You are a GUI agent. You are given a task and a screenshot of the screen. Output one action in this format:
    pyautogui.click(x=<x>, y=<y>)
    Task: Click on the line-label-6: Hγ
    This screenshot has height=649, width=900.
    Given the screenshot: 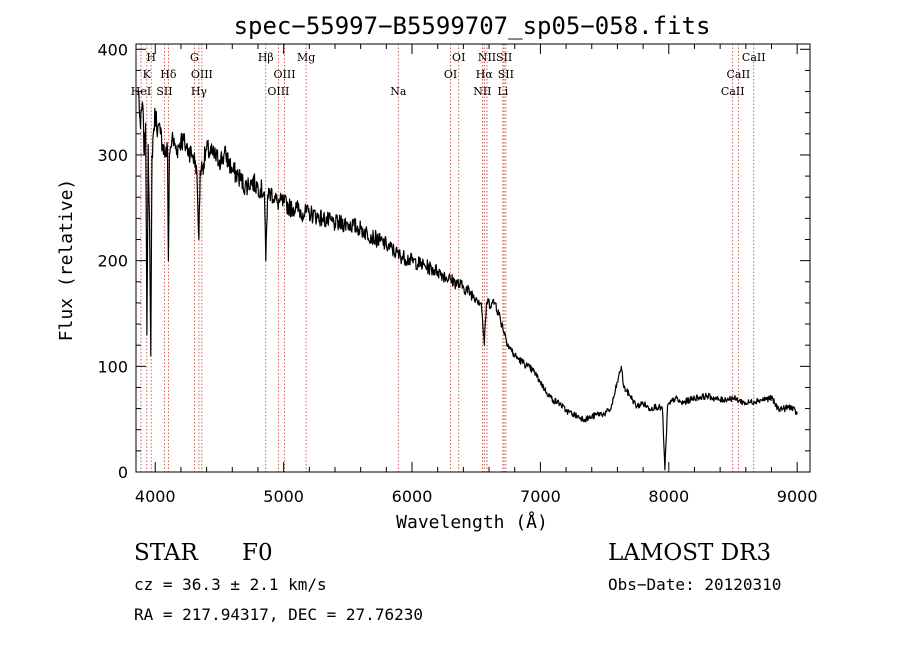 What is the action you would take?
    pyautogui.click(x=199, y=91)
    